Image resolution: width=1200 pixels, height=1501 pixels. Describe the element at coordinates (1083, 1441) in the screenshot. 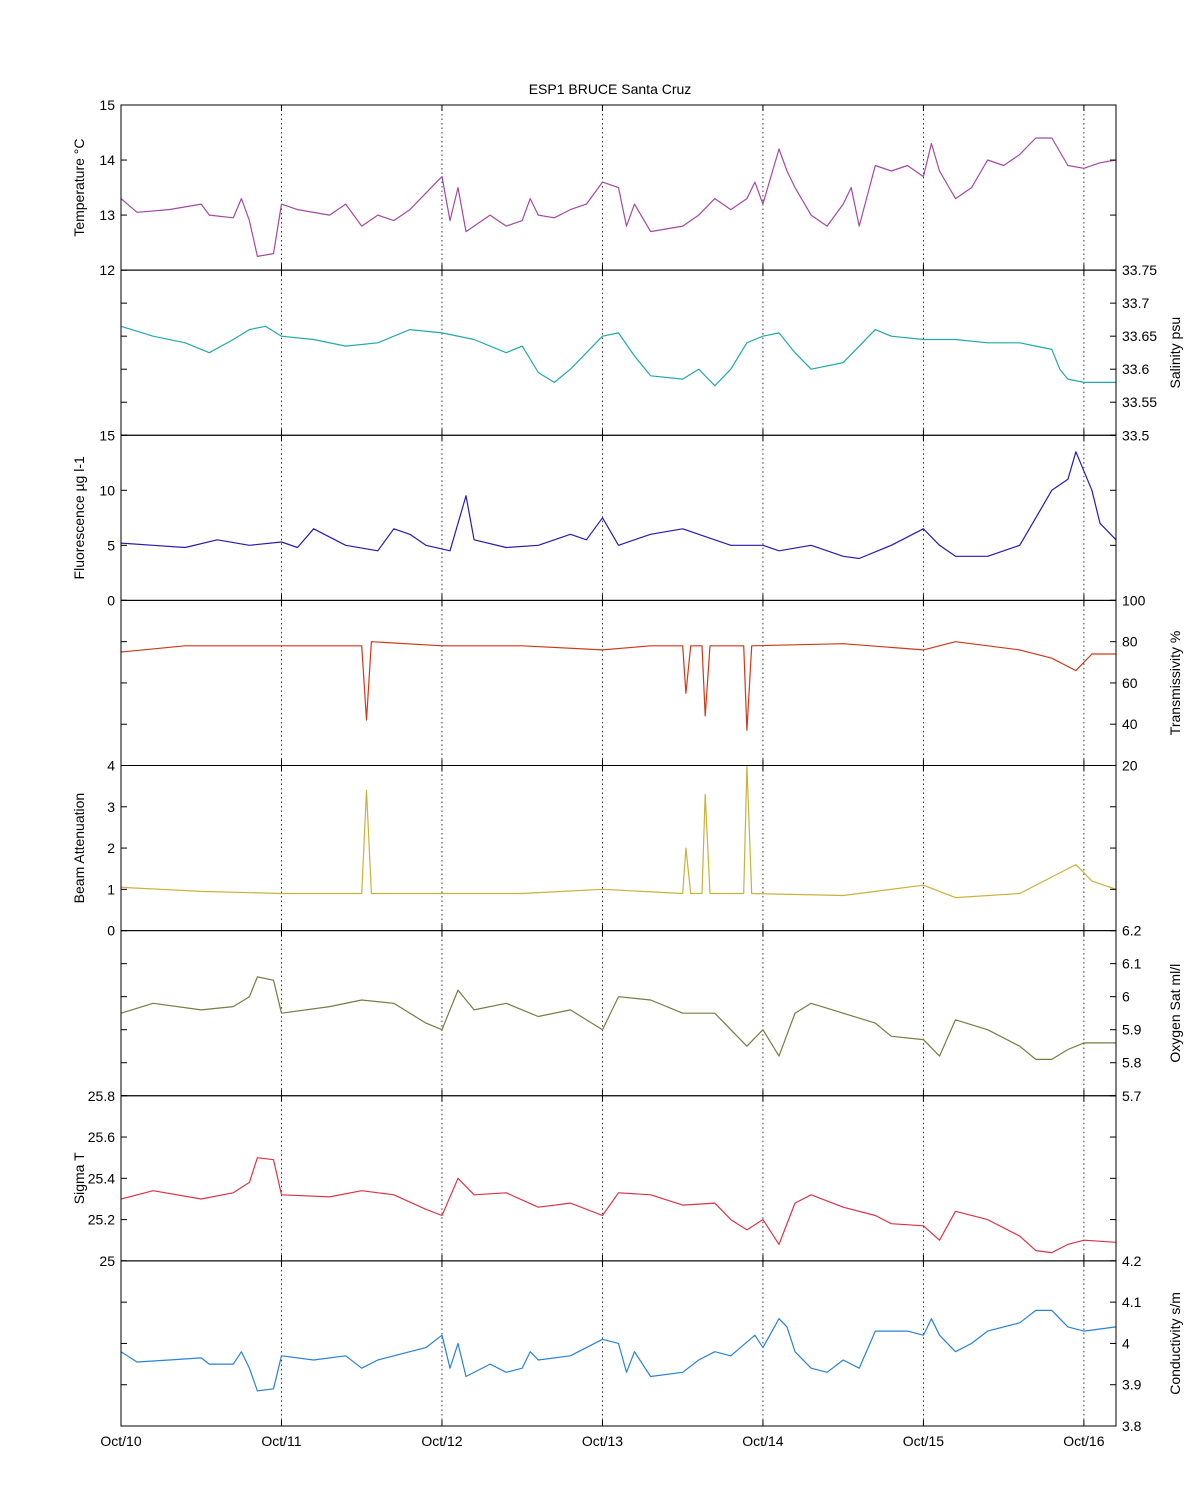

I see `x-tick-label: Oct/16` at that location.